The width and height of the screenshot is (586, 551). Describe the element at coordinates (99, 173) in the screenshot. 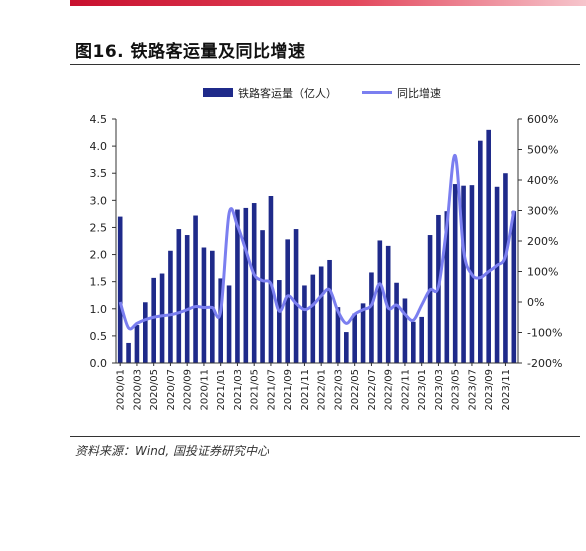

I see `left-tick-label: 3.5` at that location.